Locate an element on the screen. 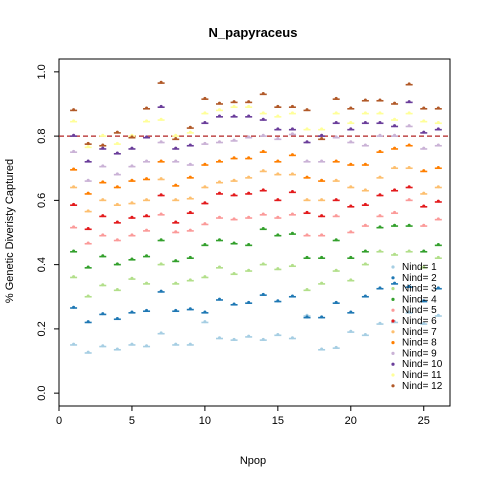 The height and width of the screenshot is (480, 480). y-tick-label: 1.0 is located at coordinates (42, 71).